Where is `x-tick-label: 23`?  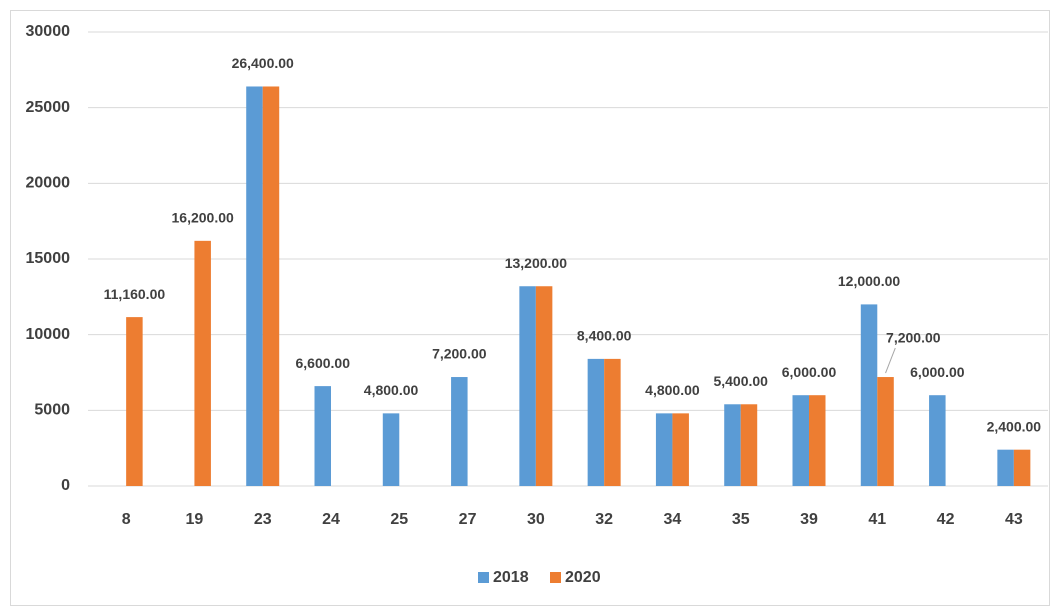
x-tick-label: 23 is located at coordinates (263, 519).